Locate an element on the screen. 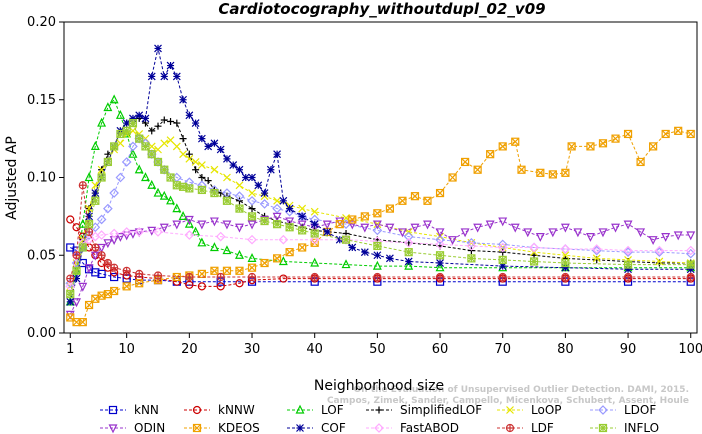  legend-label: FastABOD is located at coordinates (429, 427).